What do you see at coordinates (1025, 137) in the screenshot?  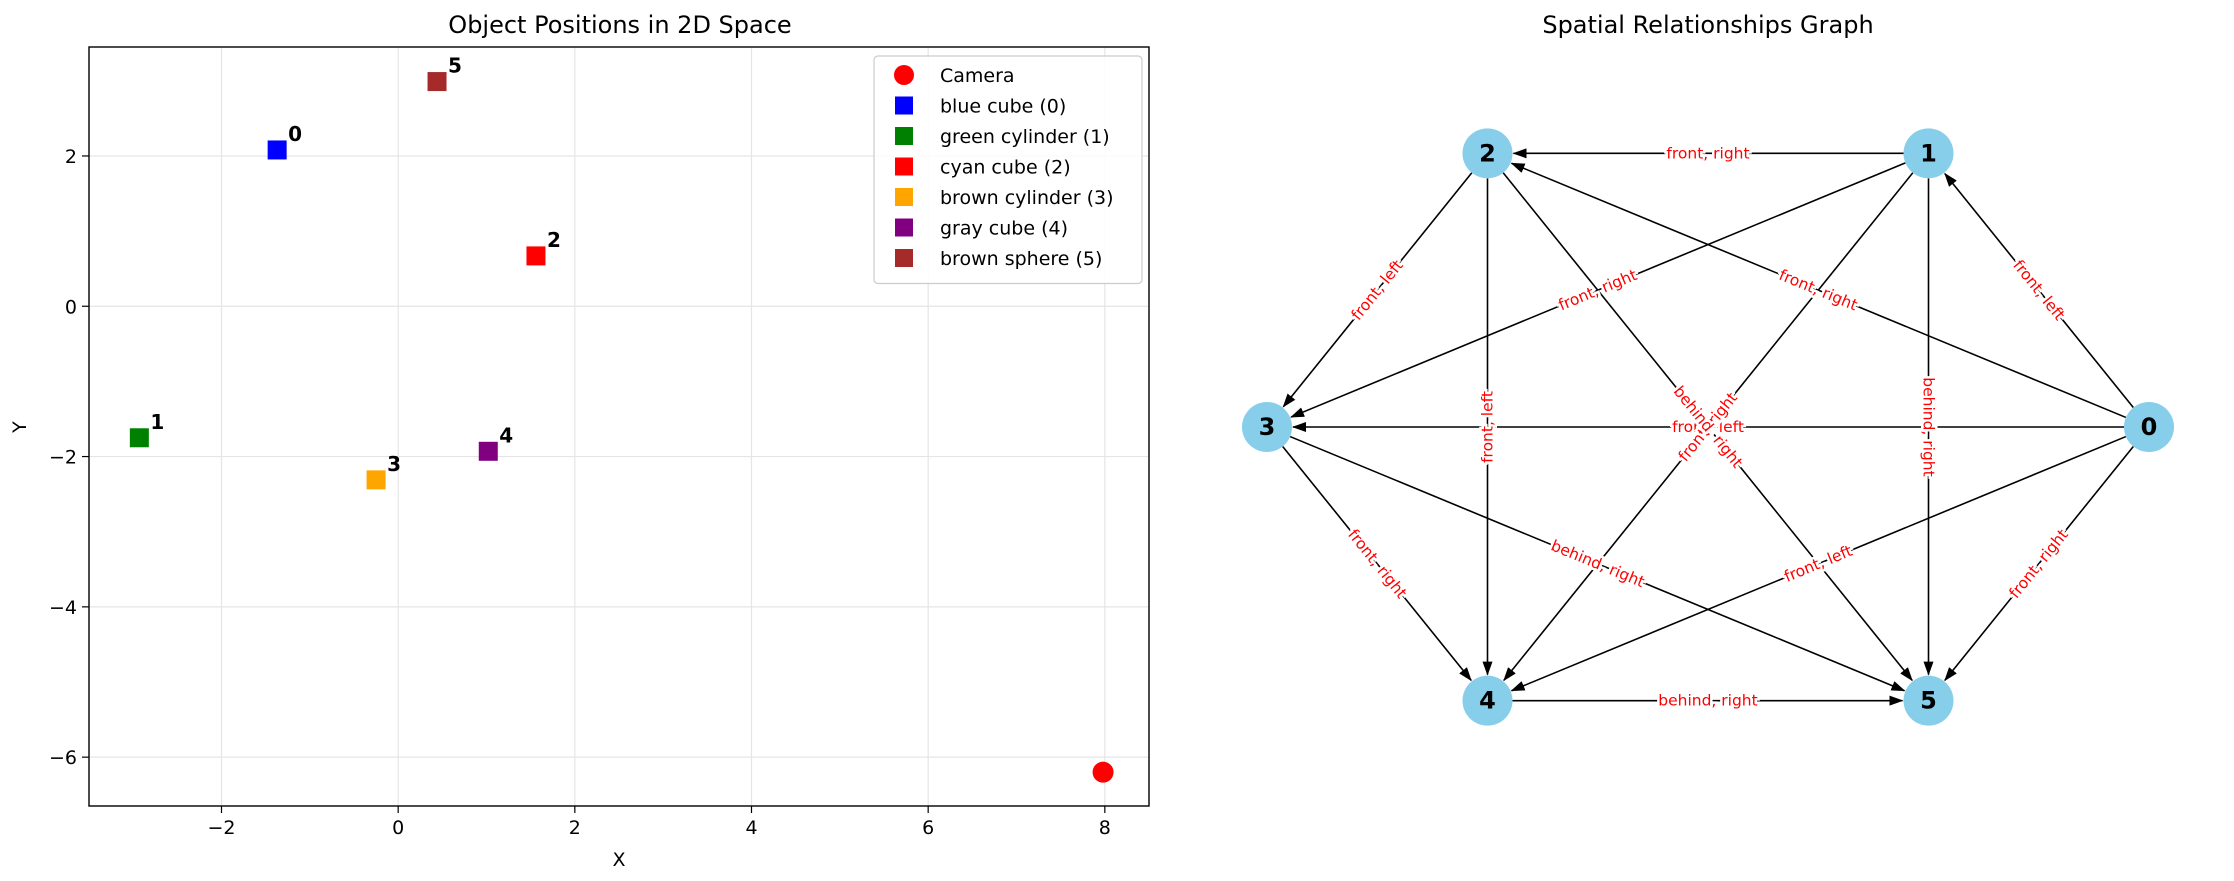 I see `legend-entry-label: green cylinder (1)` at bounding box center [1025, 137].